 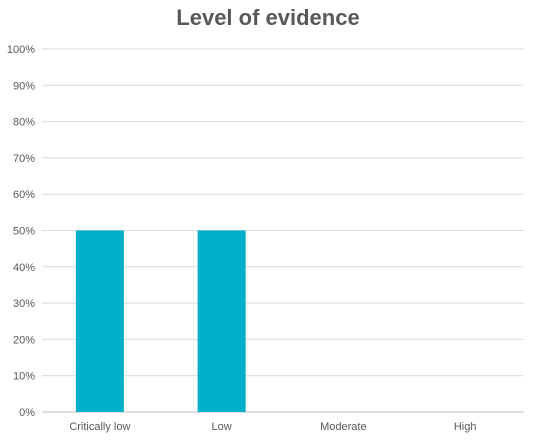 I want to click on y-tick-label: 20%, so click(x=24, y=340).